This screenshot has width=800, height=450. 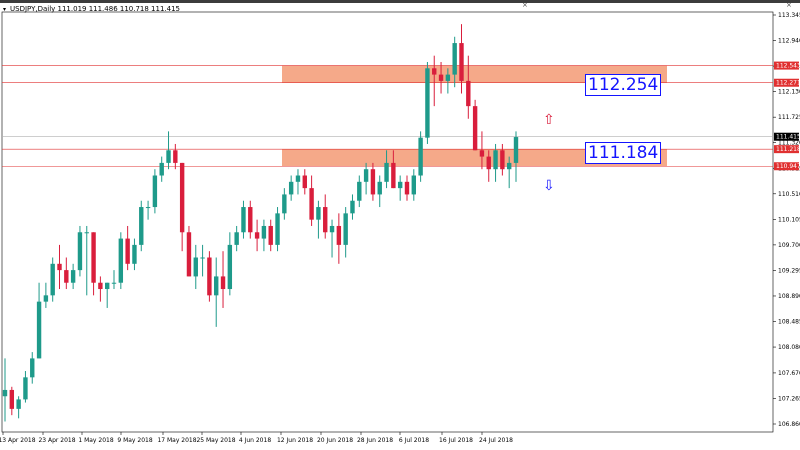 What do you see at coordinates (789, 322) in the screenshot?
I see `y-tick-label: 108.485` at bounding box center [789, 322].